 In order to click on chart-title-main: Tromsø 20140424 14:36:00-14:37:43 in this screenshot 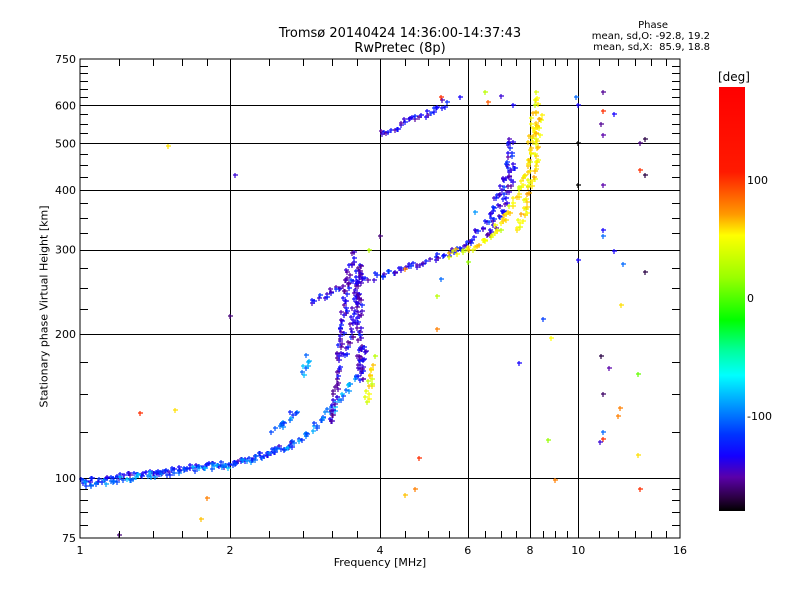, I will do `click(400, 33)`.